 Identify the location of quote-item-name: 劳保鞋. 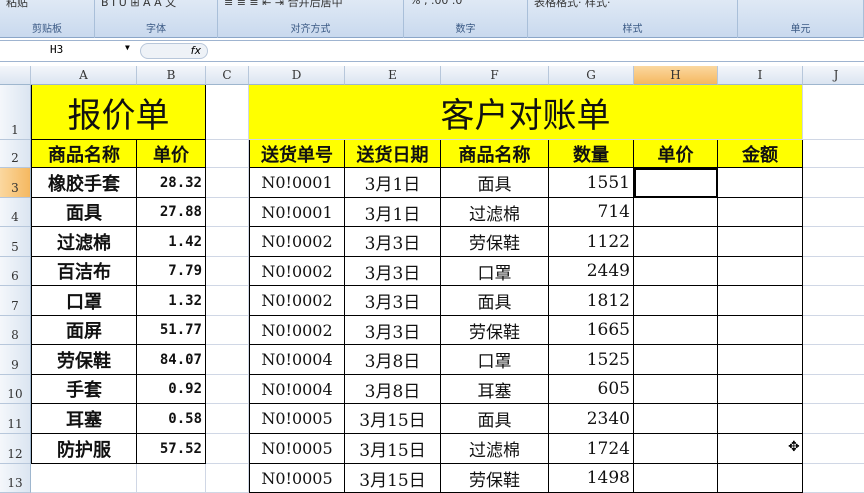
(84, 360).